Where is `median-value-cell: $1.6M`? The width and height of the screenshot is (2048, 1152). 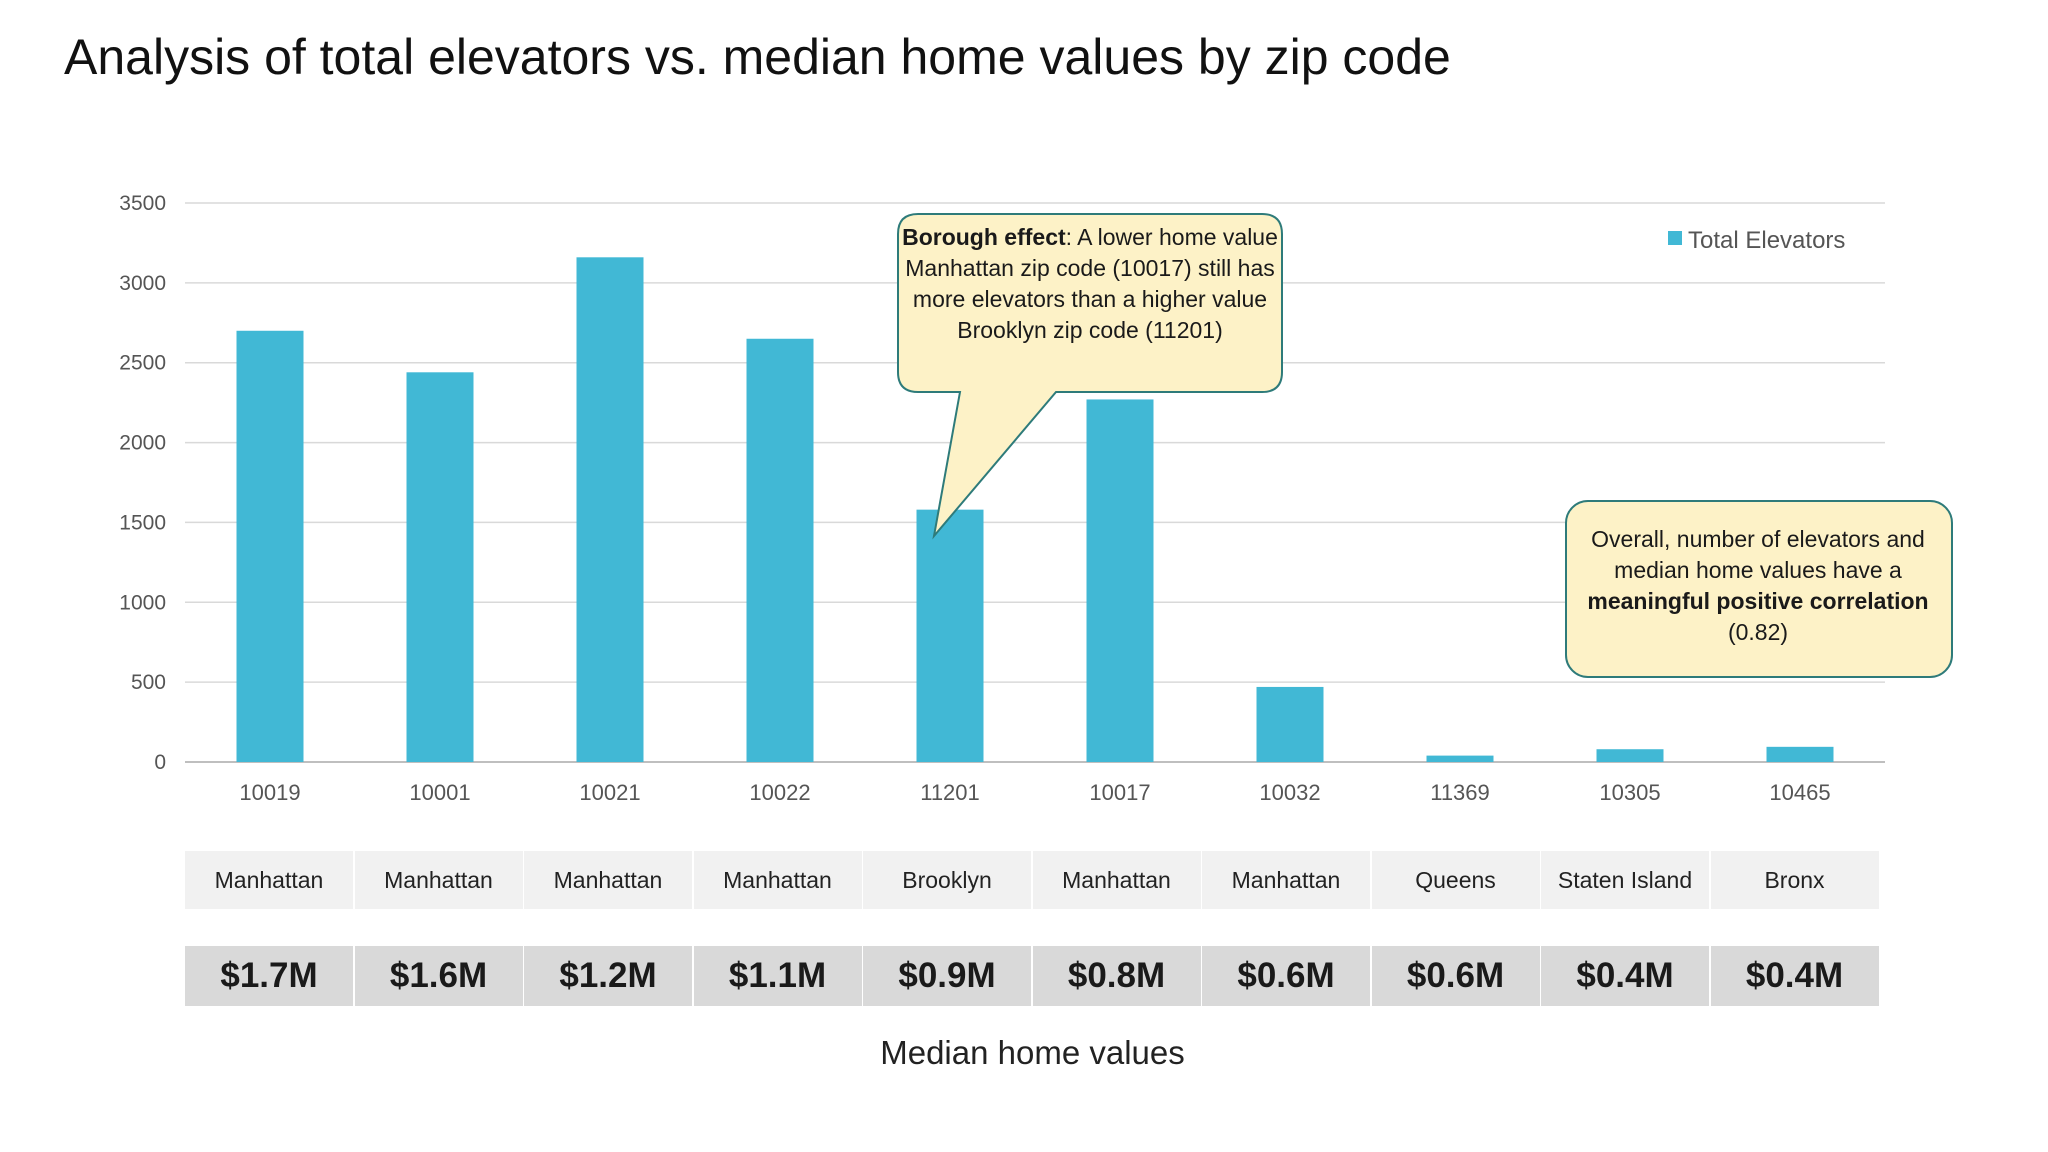 median-value-cell: $1.6M is located at coordinates (438, 976).